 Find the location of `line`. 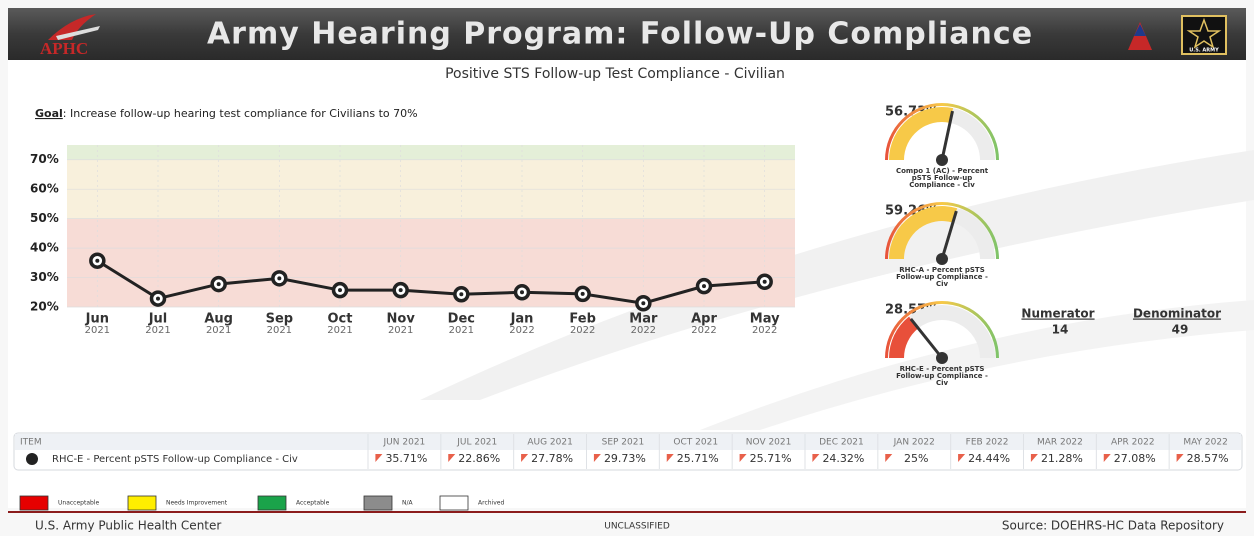

line is located at coordinates (430, 282).